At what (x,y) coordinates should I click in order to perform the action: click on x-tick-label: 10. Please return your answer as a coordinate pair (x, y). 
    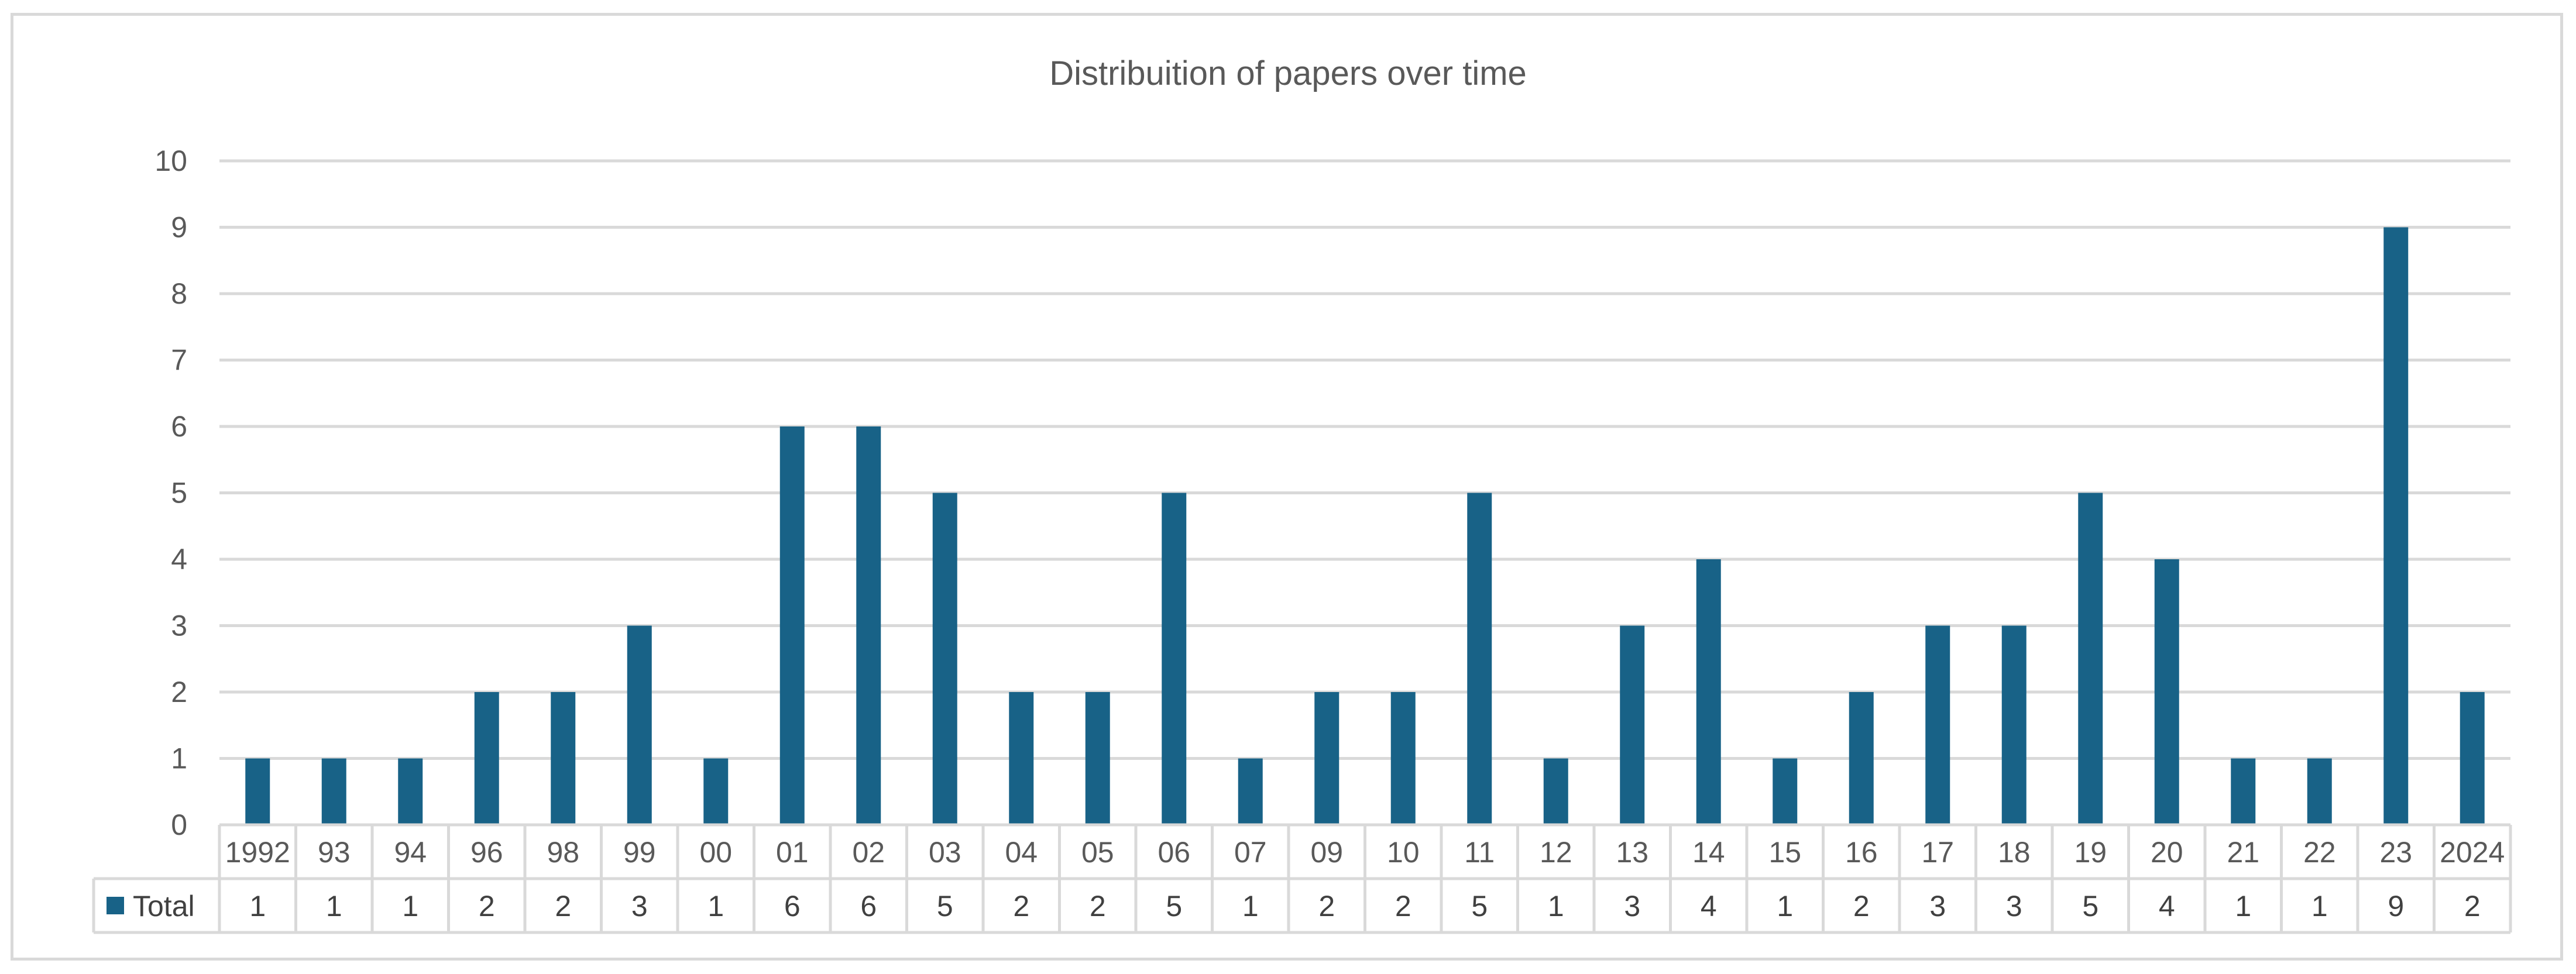
    Looking at the image, I should click on (1403, 852).